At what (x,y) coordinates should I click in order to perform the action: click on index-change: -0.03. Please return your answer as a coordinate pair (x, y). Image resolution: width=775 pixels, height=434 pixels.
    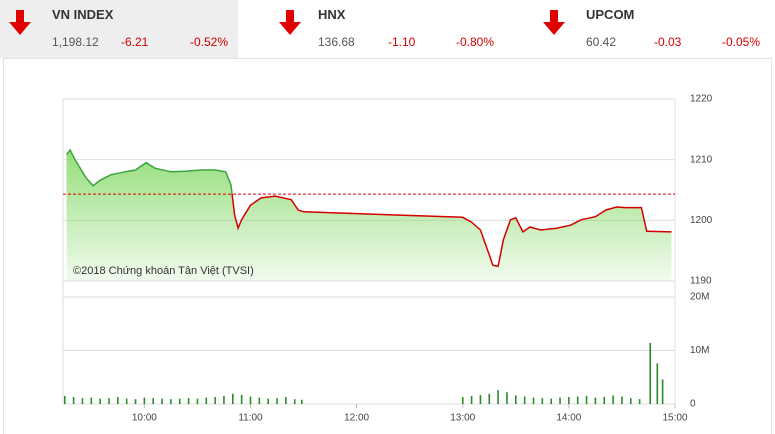
    Looking at the image, I should click on (668, 42).